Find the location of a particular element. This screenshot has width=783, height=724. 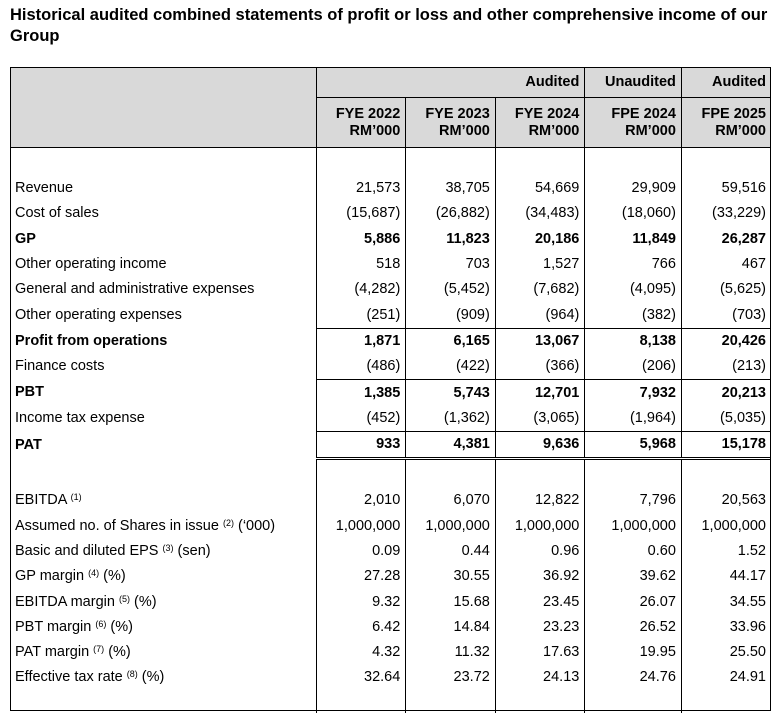

value-cell: 766 is located at coordinates (633, 264).